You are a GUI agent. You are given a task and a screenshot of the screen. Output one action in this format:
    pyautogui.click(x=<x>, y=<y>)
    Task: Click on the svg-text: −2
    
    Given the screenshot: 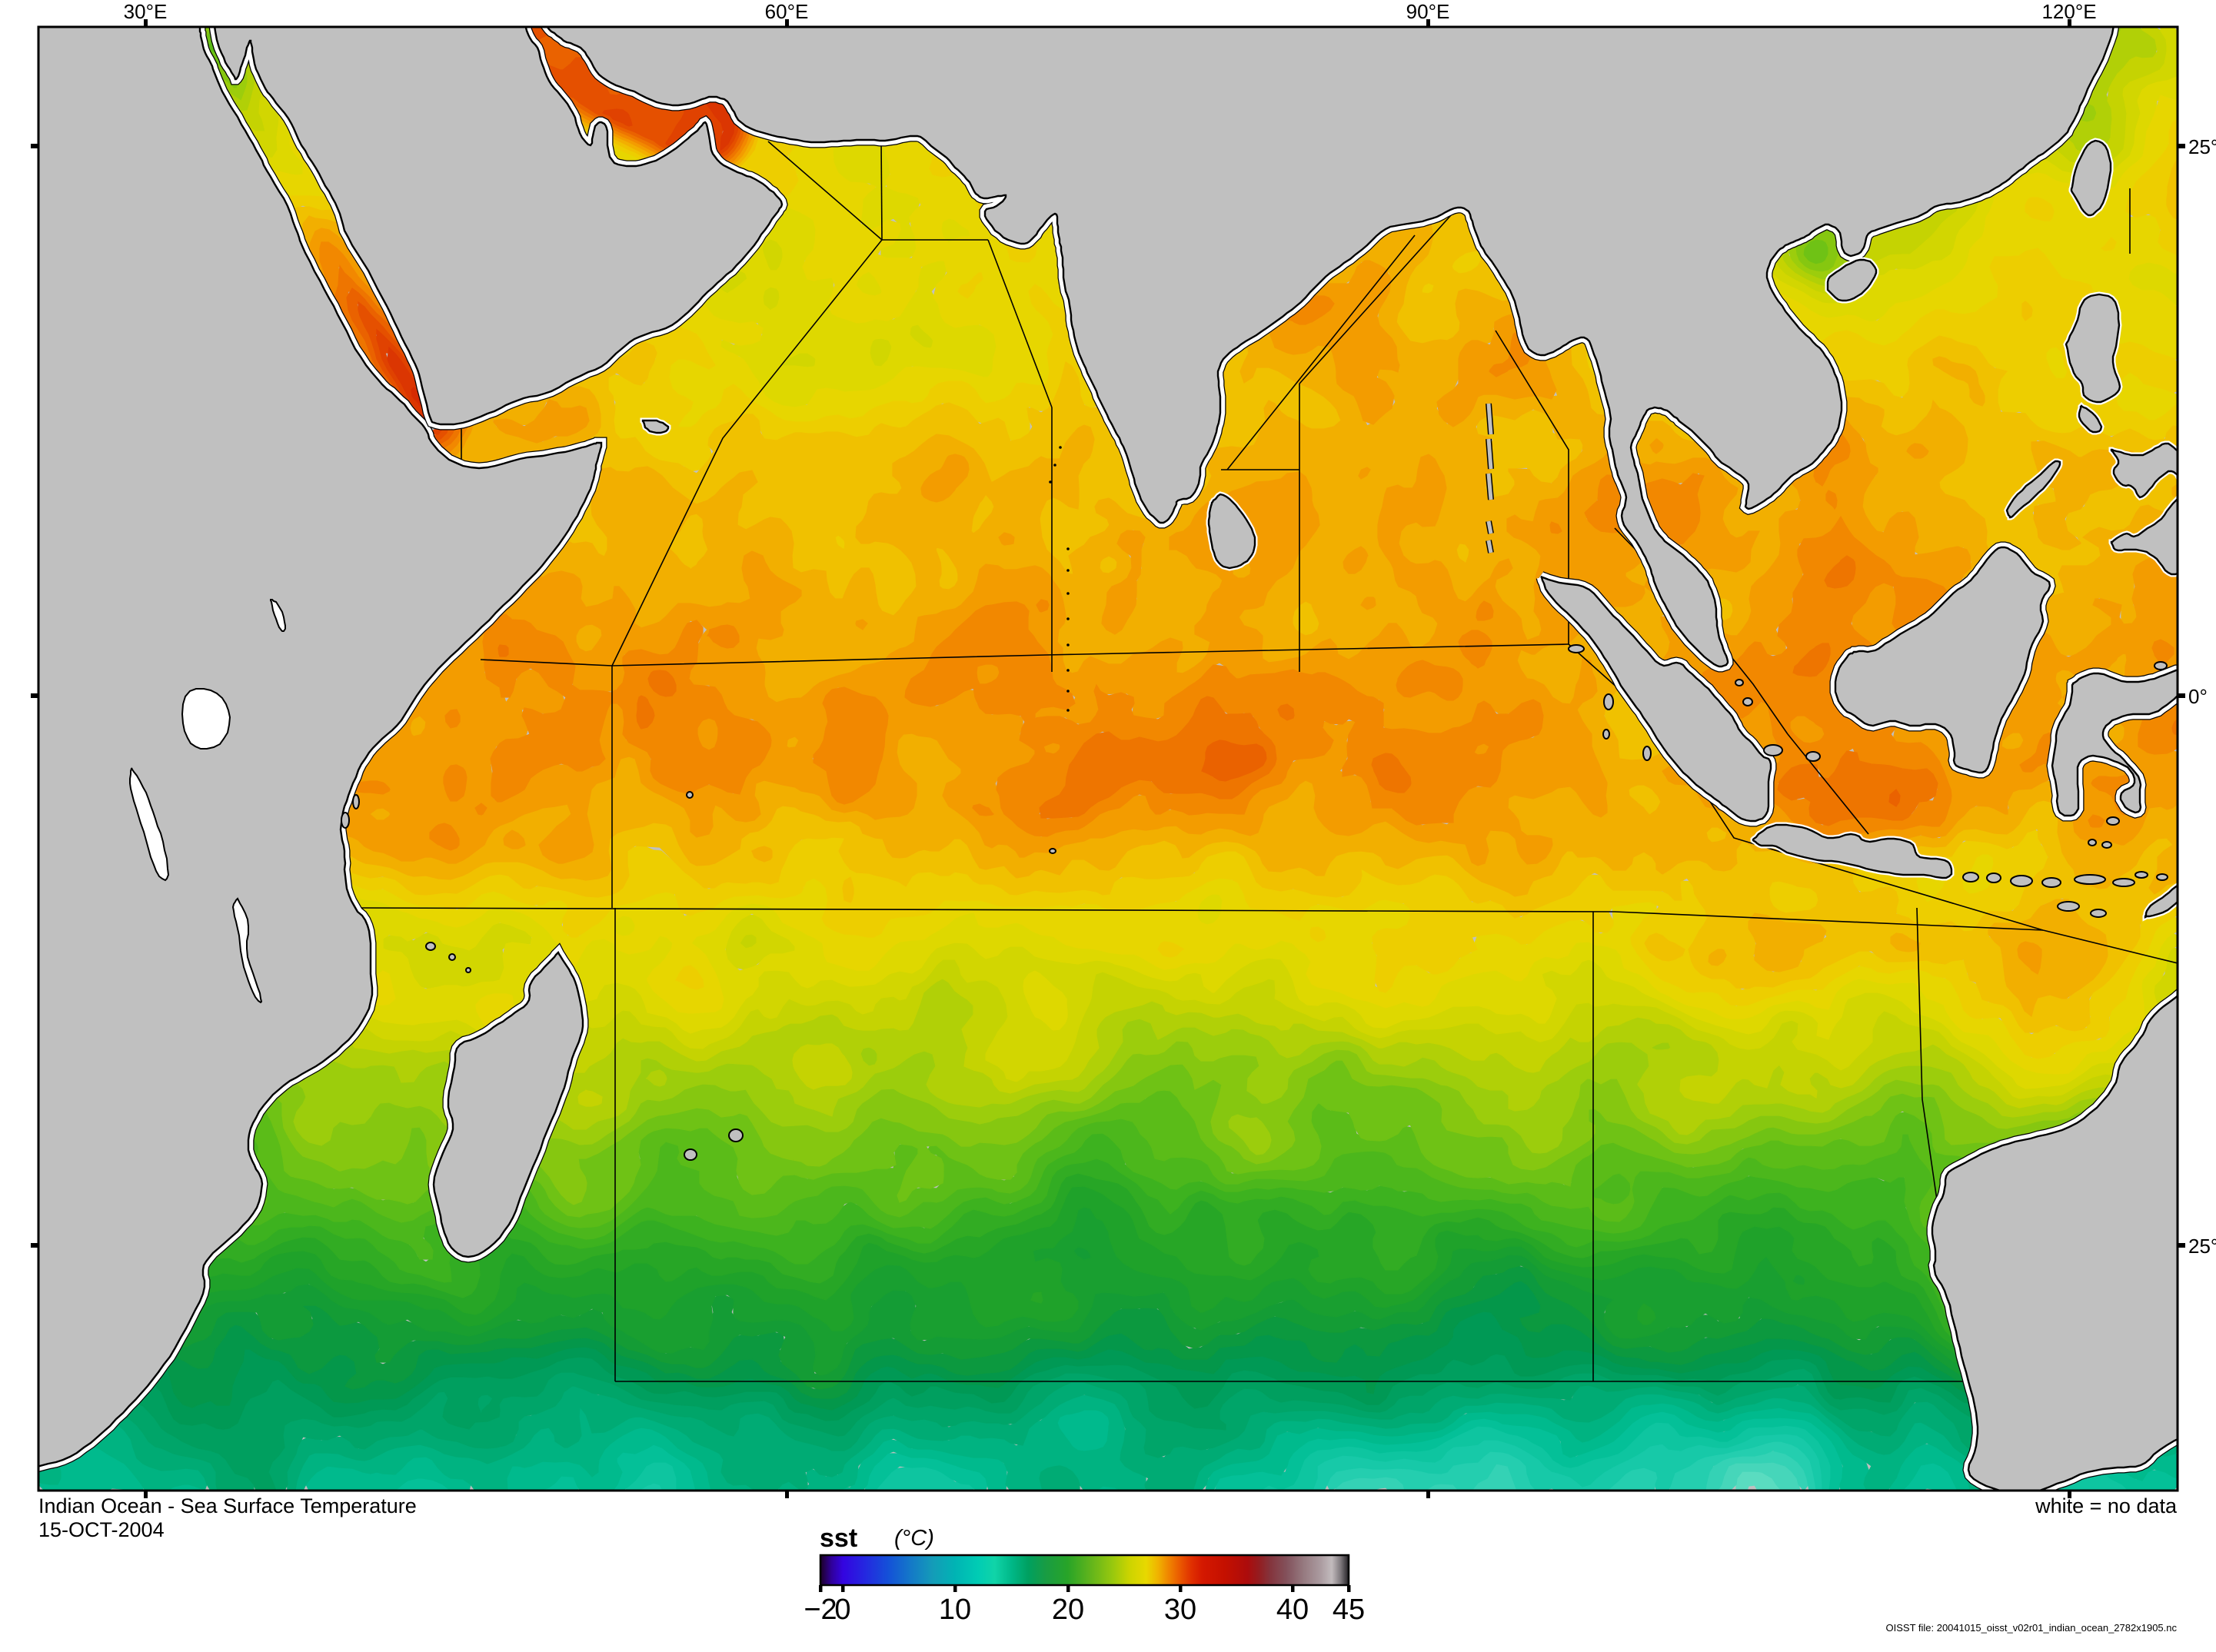 What is the action you would take?
    pyautogui.click(x=821, y=1610)
    